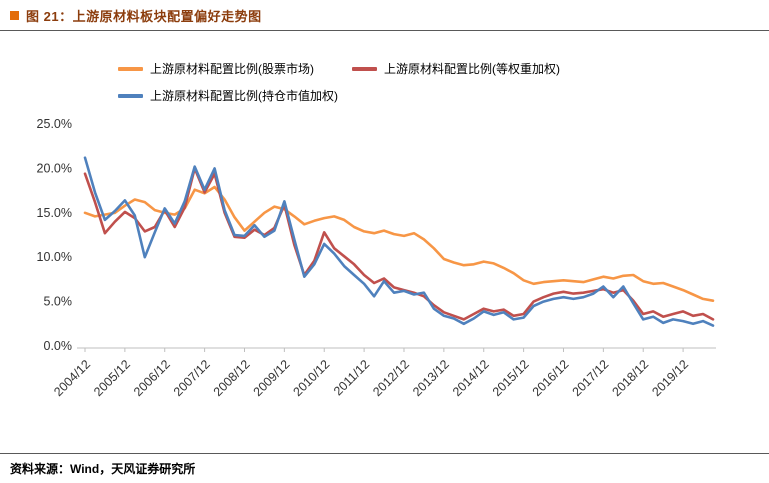 Image resolution: width=769 pixels, height=483 pixels. I want to click on x-tick-label: 2013/12, so click(431, 378).